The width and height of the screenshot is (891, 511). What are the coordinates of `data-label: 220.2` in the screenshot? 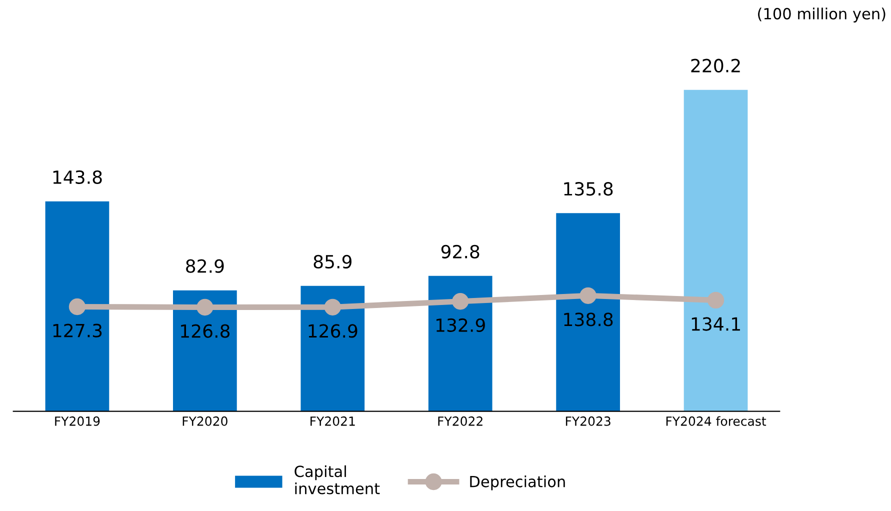 It's located at (715, 65).